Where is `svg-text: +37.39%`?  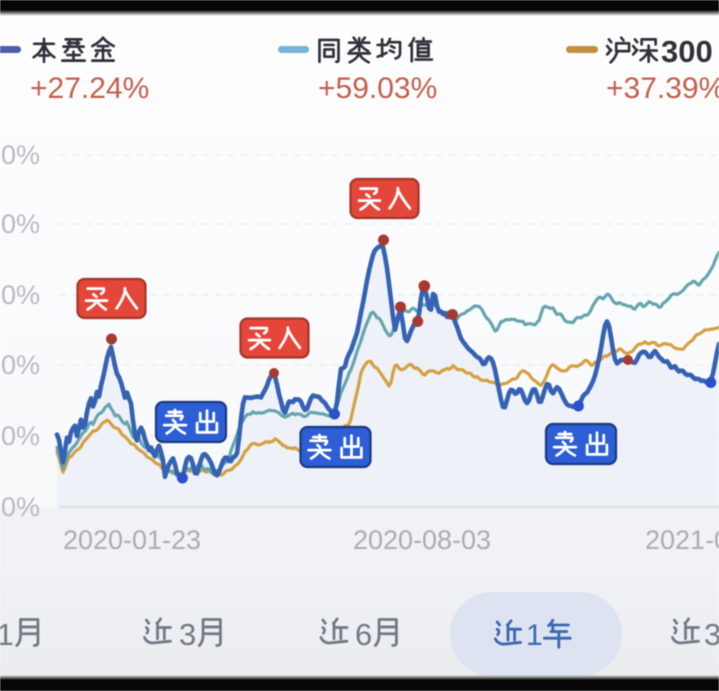
svg-text: +37.39% is located at coordinates (662, 88).